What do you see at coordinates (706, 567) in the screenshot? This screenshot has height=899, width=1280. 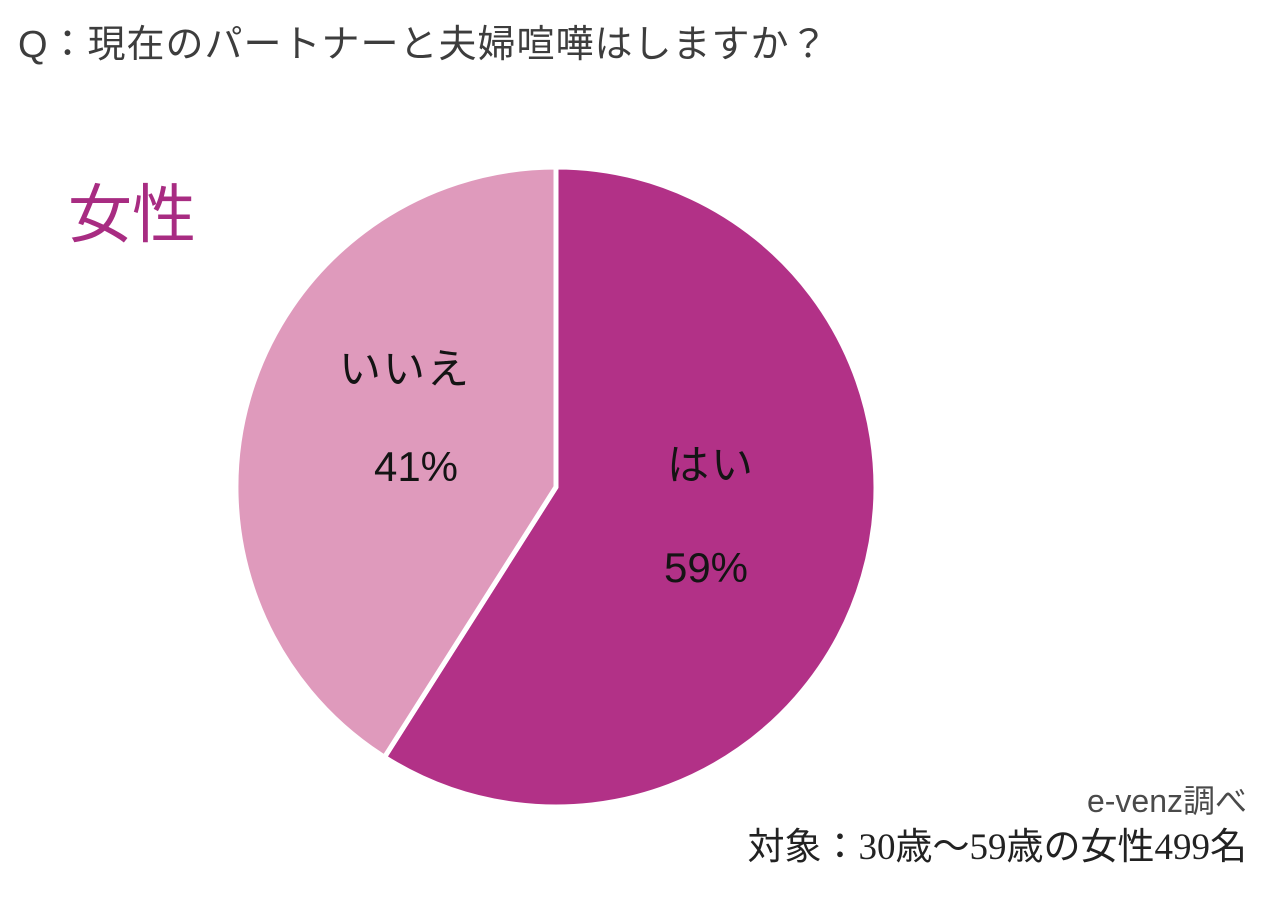 I see `slice-pct-yes: 59%` at bounding box center [706, 567].